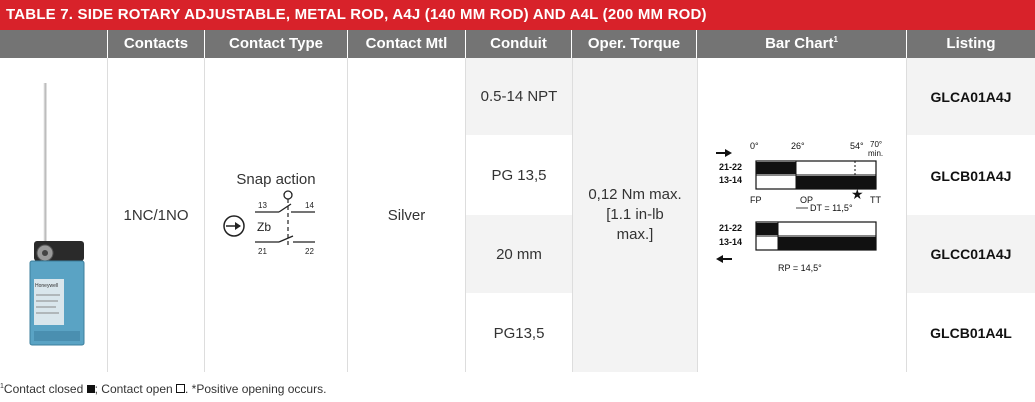  I want to click on contact-mtl-cell: Silver, so click(407, 215).